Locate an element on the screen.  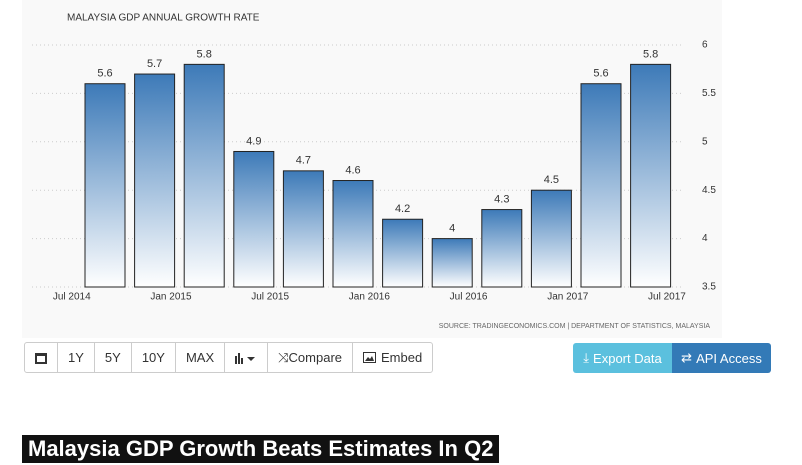
value-label: 4.6 is located at coordinates (352, 170).